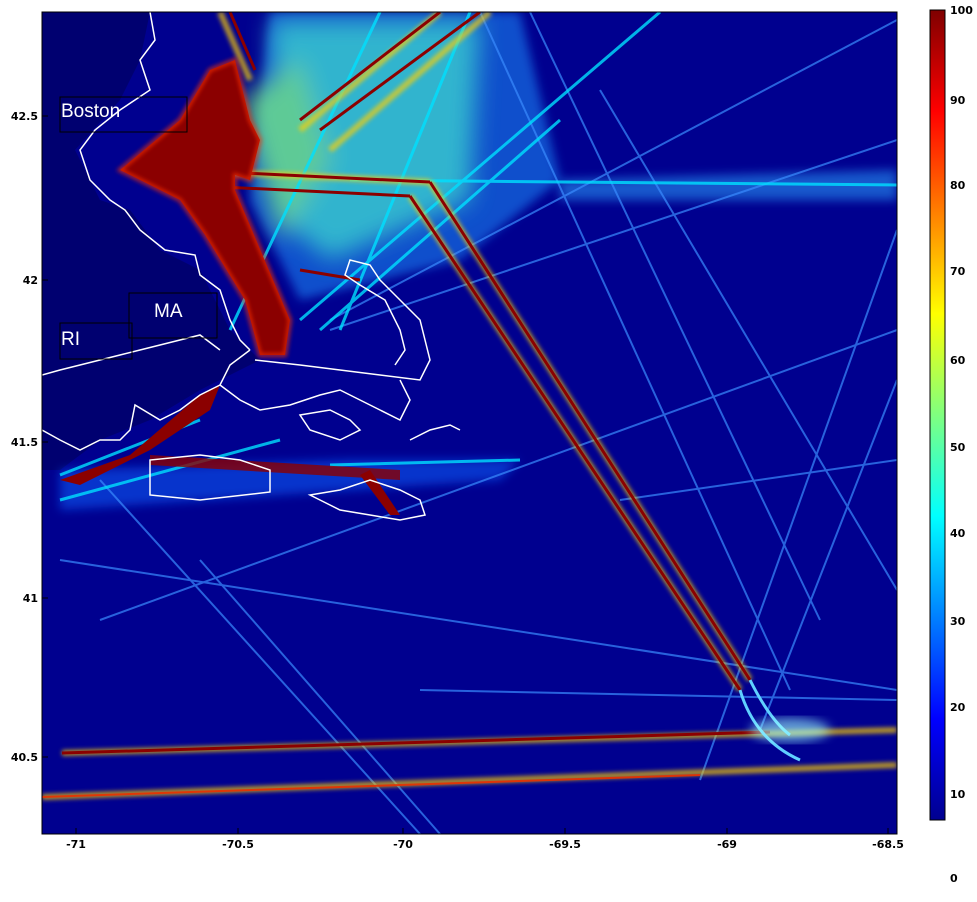 This screenshot has width=977, height=902. Describe the element at coordinates (937, 415) in the screenshot. I see `colorbar-gradient` at that location.